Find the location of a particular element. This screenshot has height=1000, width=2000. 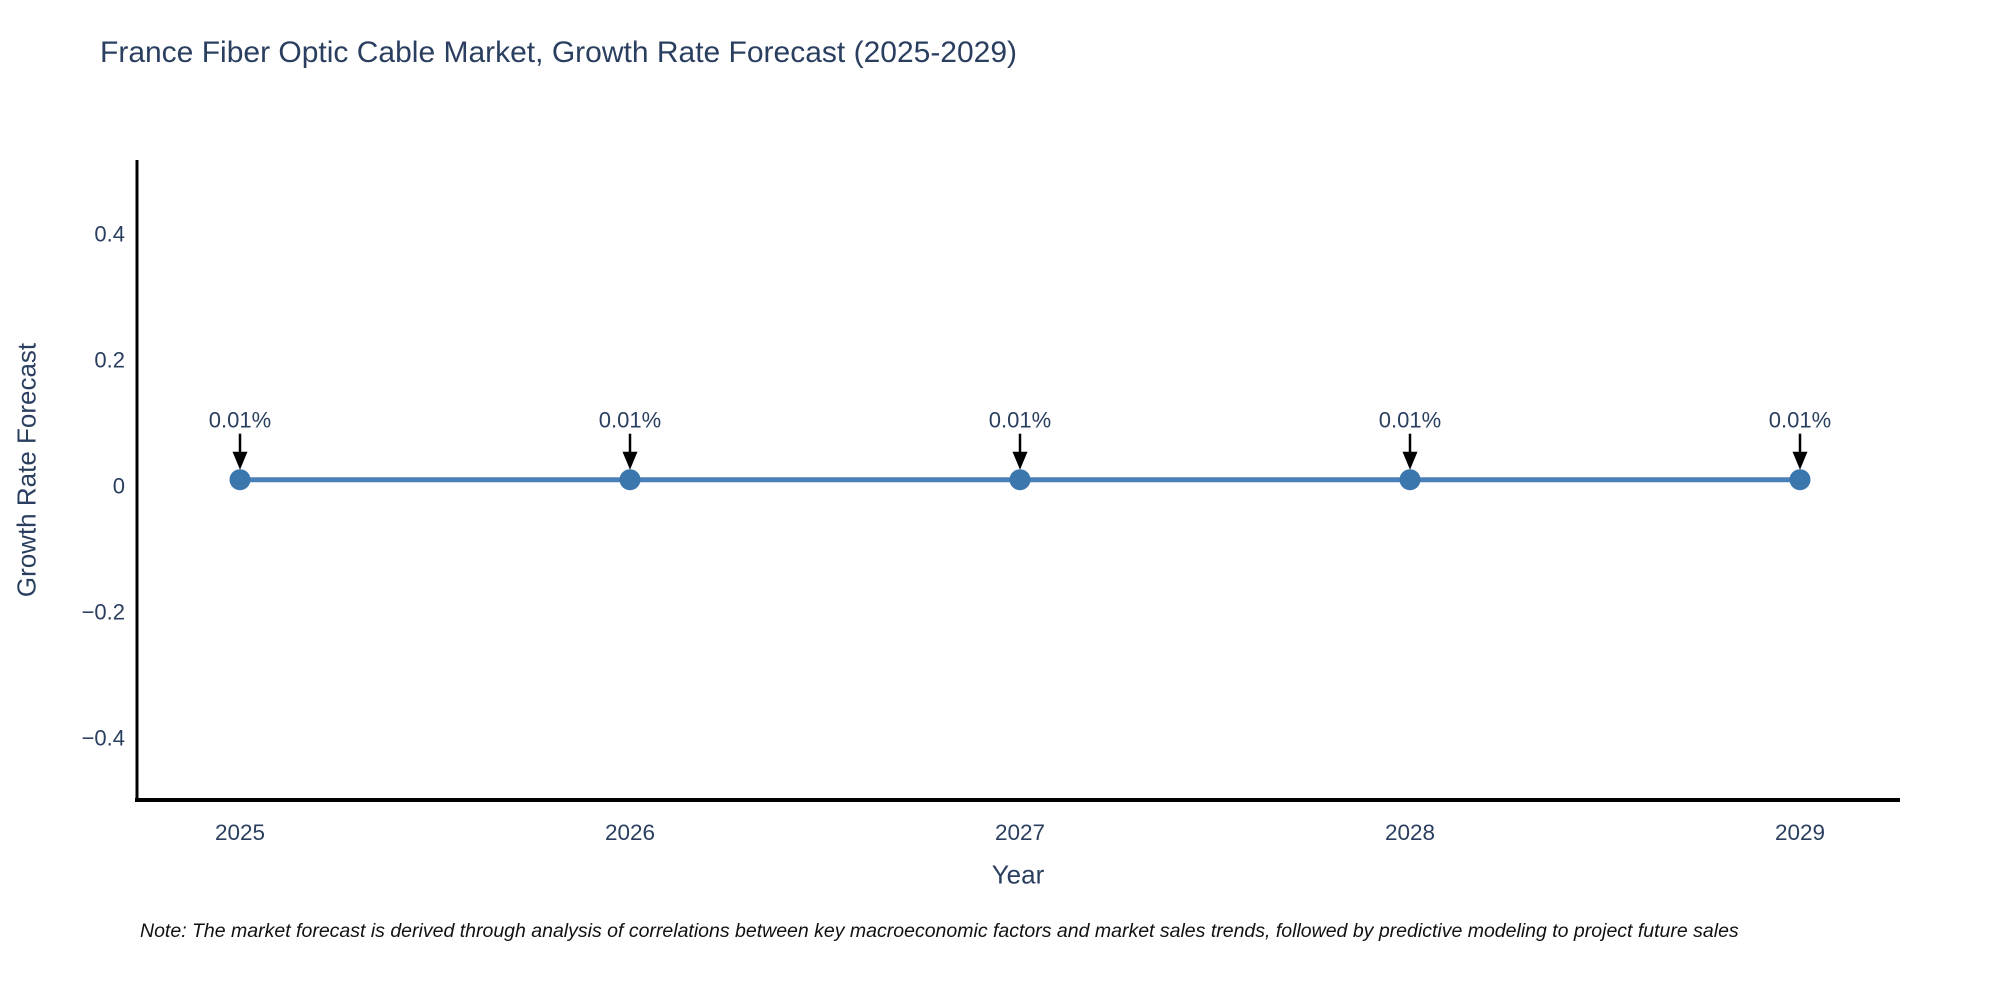

y-tick-label: −0.4 is located at coordinates (103, 738).